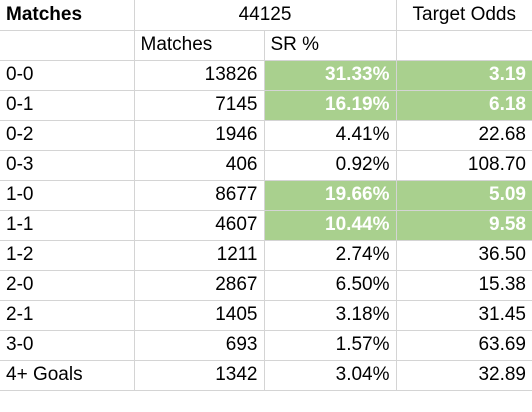  What do you see at coordinates (463, 45) in the screenshot?
I see `subheader-odds-empty-cell` at bounding box center [463, 45].